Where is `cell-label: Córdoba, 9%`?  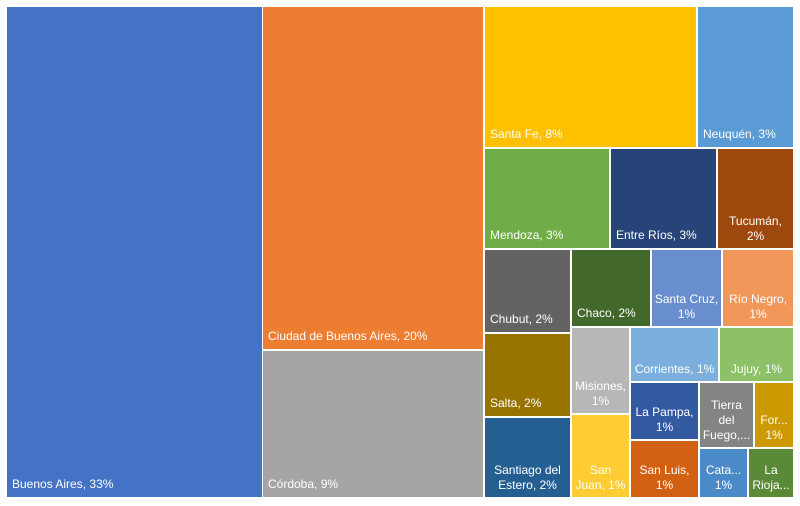
cell-label: Córdoba, 9% is located at coordinates (373, 487).